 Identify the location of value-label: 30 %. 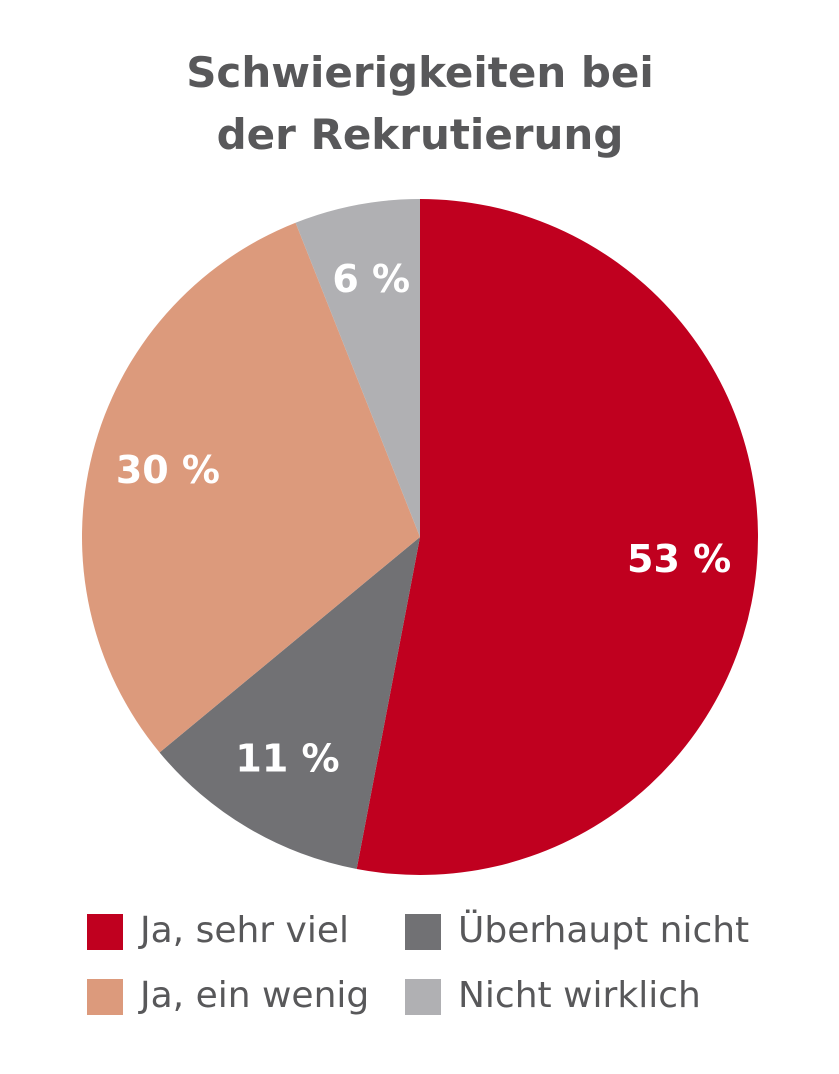
(168, 470).